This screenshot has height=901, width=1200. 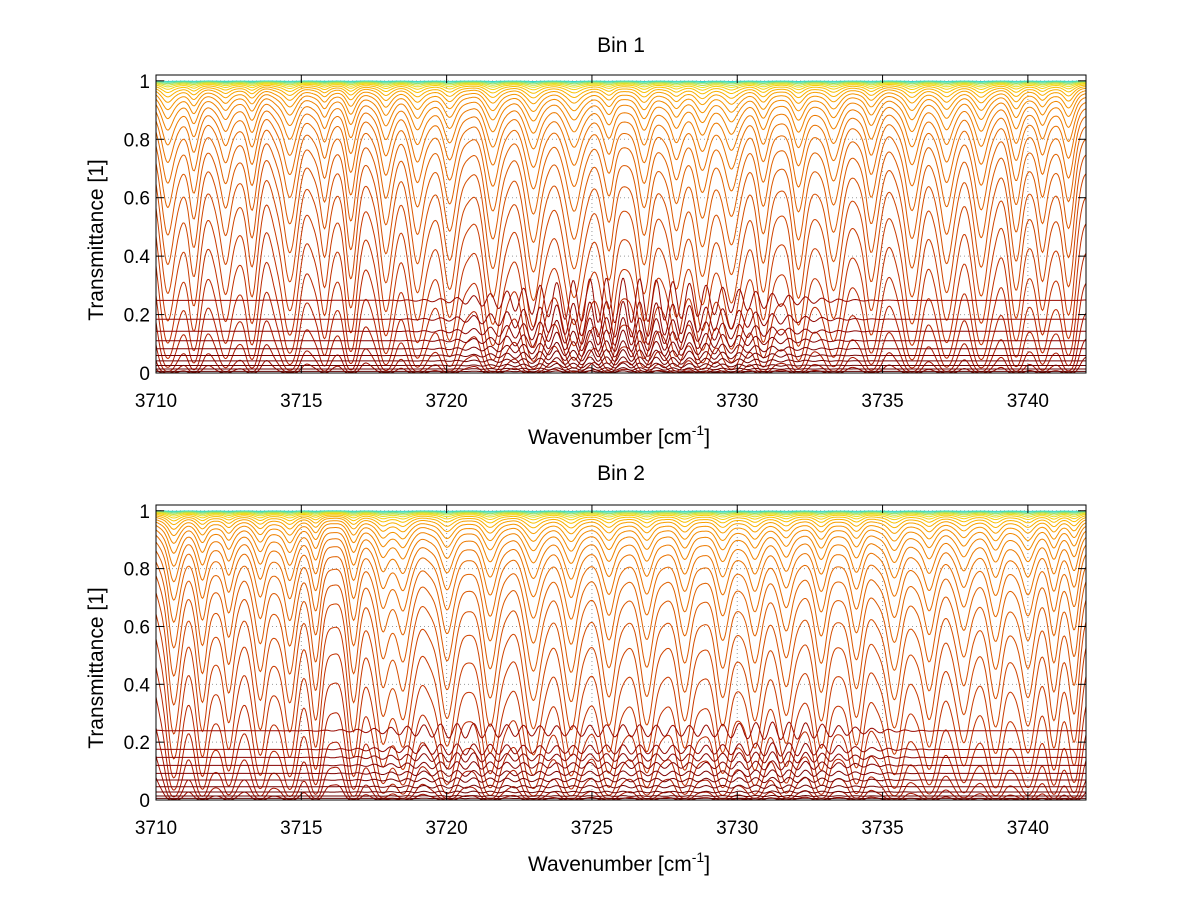 I want to click on x-tick-labels: 3710 3715 3720 3725 3730 3735 3740, so click(x=592, y=401).